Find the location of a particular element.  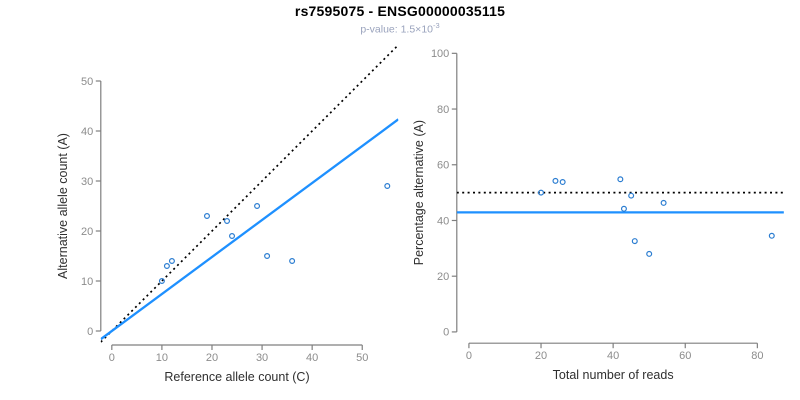

y-tick-label: 60 is located at coordinates (443, 166).